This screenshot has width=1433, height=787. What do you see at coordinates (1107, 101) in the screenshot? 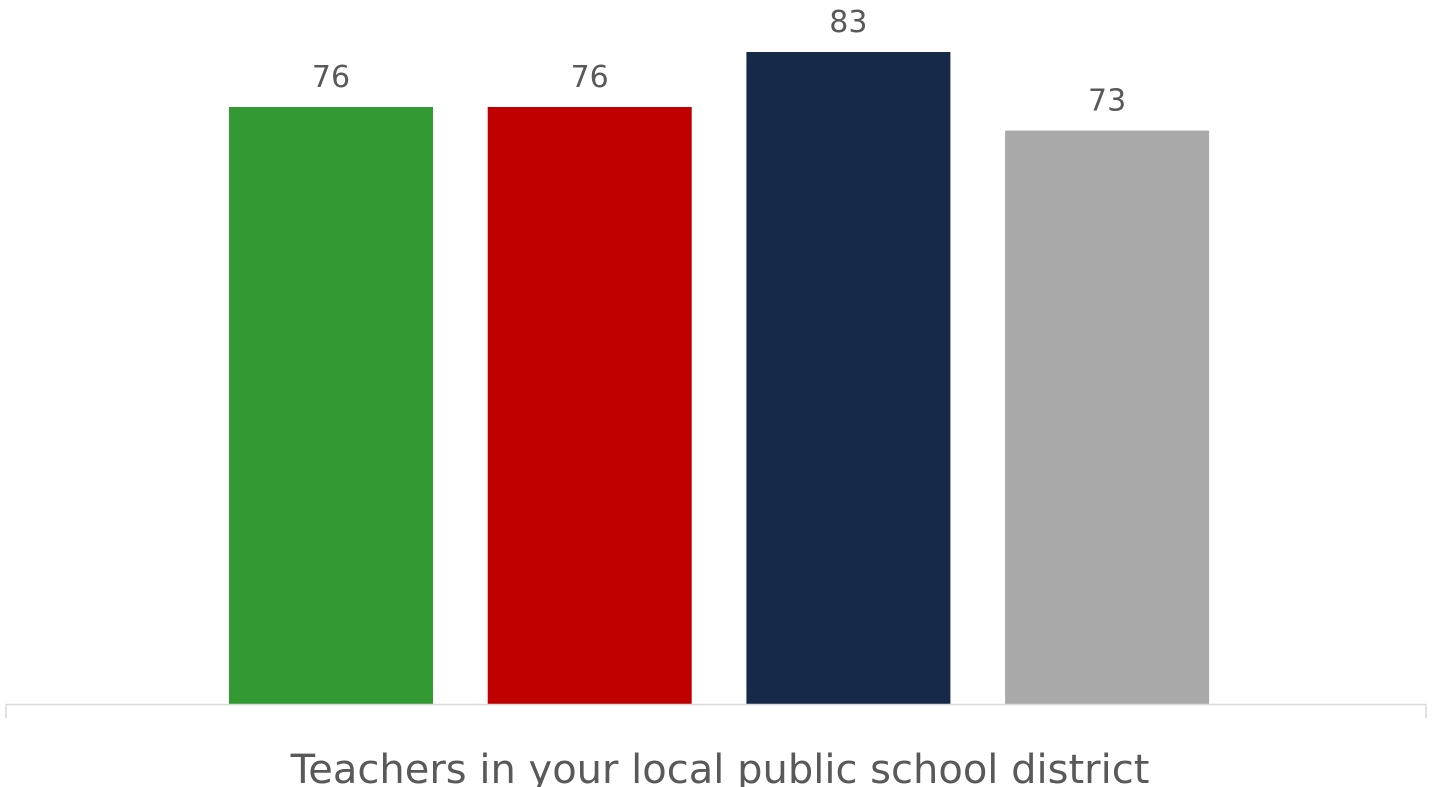
I see `data-label-4: 73` at bounding box center [1107, 101].